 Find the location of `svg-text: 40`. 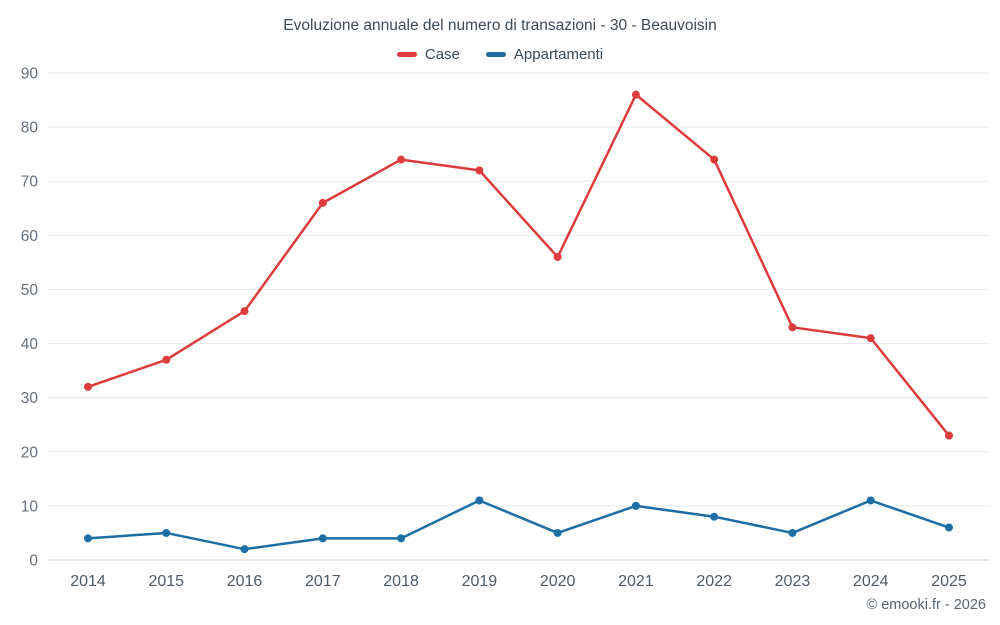

svg-text: 40 is located at coordinates (30, 344).